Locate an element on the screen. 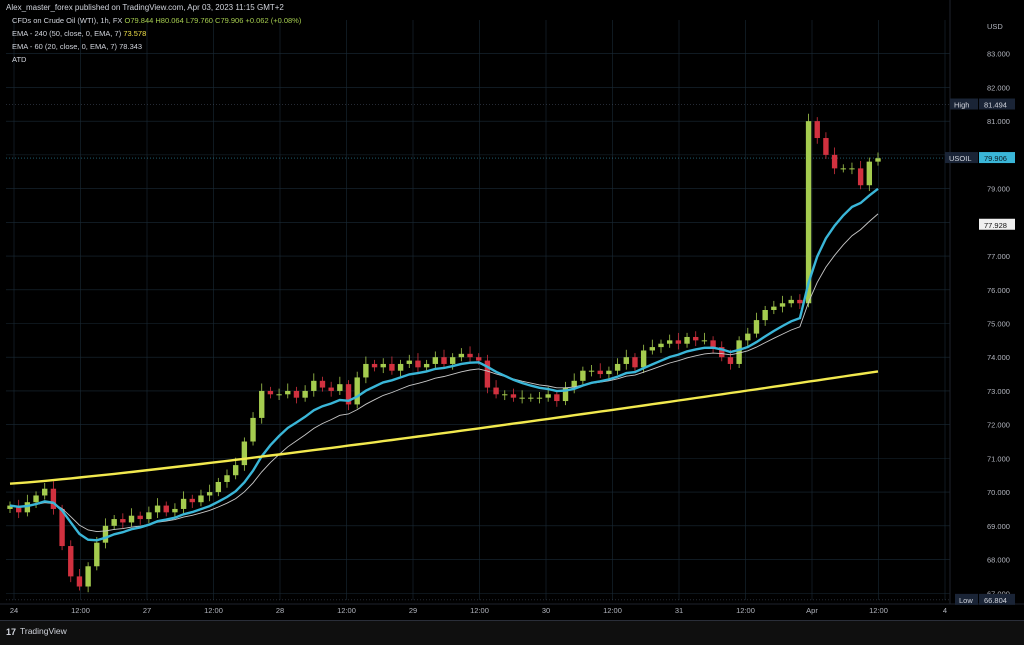 Image resolution: width=1024 pixels, height=645 pixels. ema240-legend: EMA - 240 (50, close, 0, EMA, 7) 73.578 is located at coordinates (79, 33).